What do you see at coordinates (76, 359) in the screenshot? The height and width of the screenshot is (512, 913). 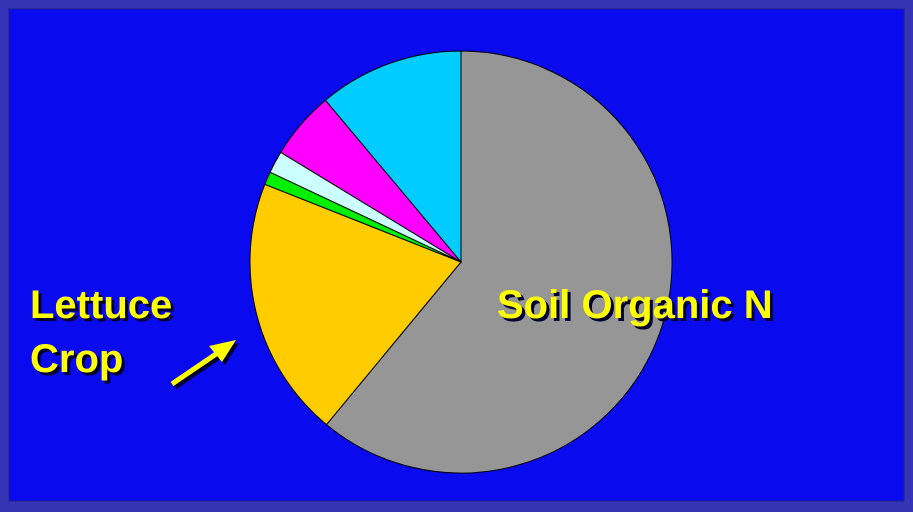 I see `annotation: Crop` at bounding box center [76, 359].